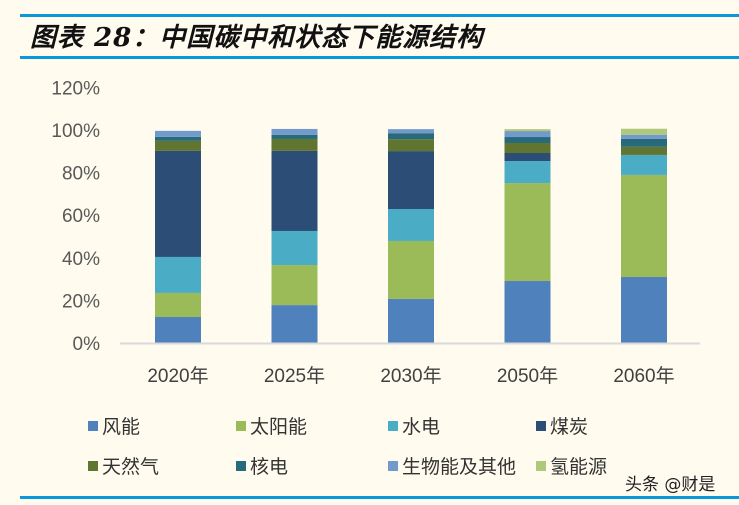 The width and height of the screenshot is (739, 505). What do you see at coordinates (131, 467) in the screenshot?
I see `legend-label: 天然气` at bounding box center [131, 467].